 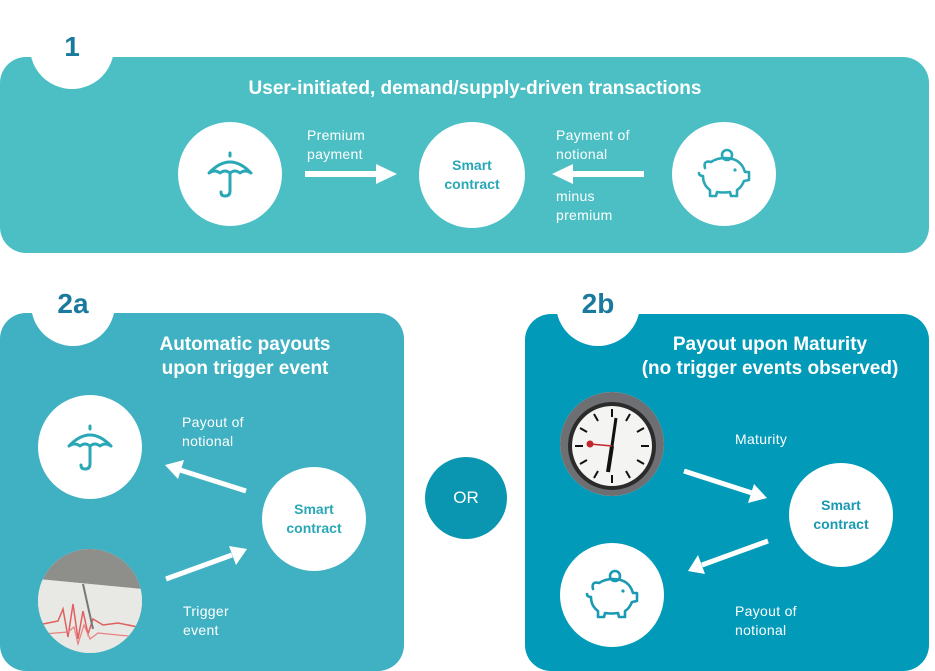 I want to click on umbrella-circle, so click(x=230, y=174).